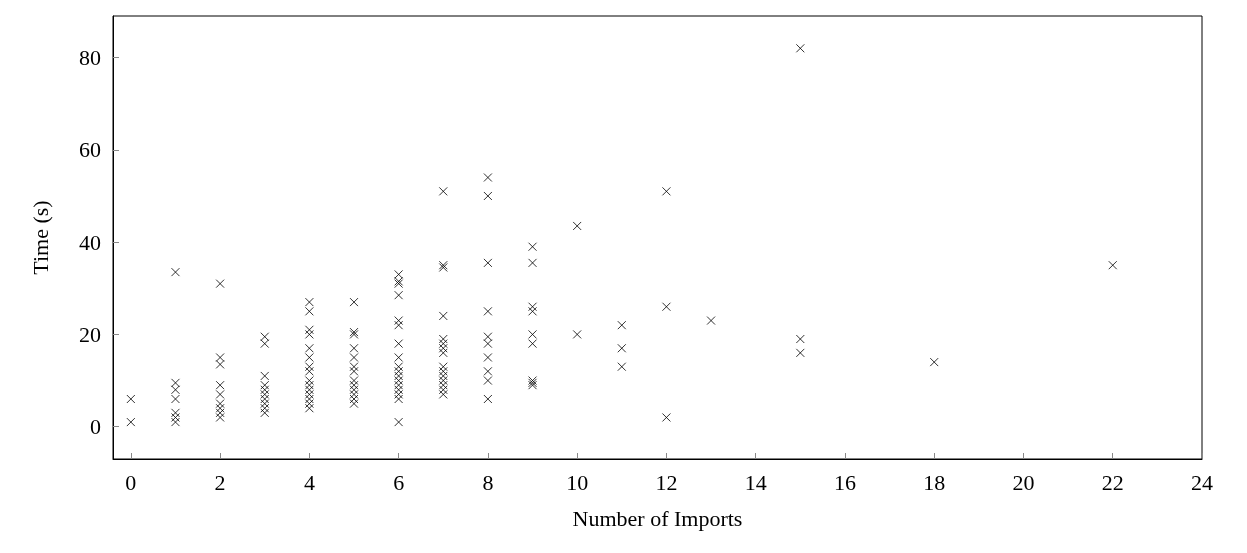 This screenshot has height=553, width=1247. I want to click on y-tick-label: 60, so click(90, 150).